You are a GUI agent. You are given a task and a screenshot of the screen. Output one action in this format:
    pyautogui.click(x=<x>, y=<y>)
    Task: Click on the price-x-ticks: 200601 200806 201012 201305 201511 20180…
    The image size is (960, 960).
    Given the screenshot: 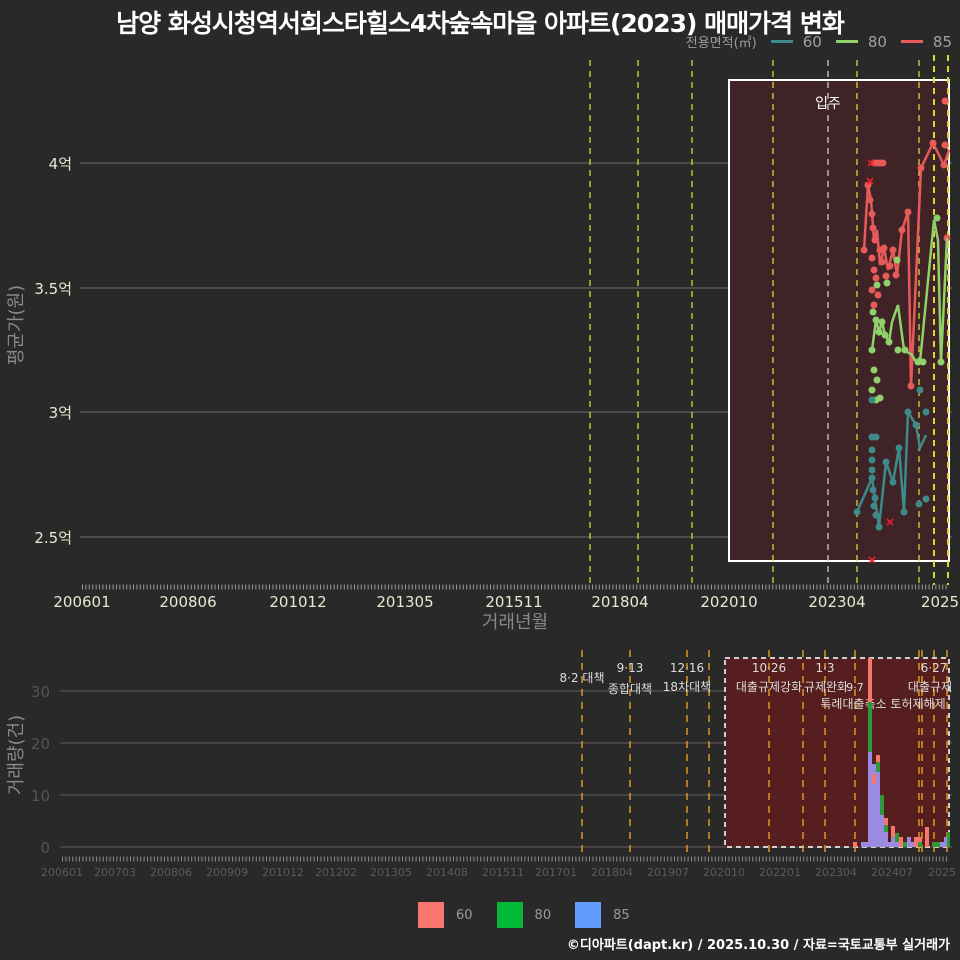 What is the action you would take?
    pyautogui.click(x=506, y=602)
    